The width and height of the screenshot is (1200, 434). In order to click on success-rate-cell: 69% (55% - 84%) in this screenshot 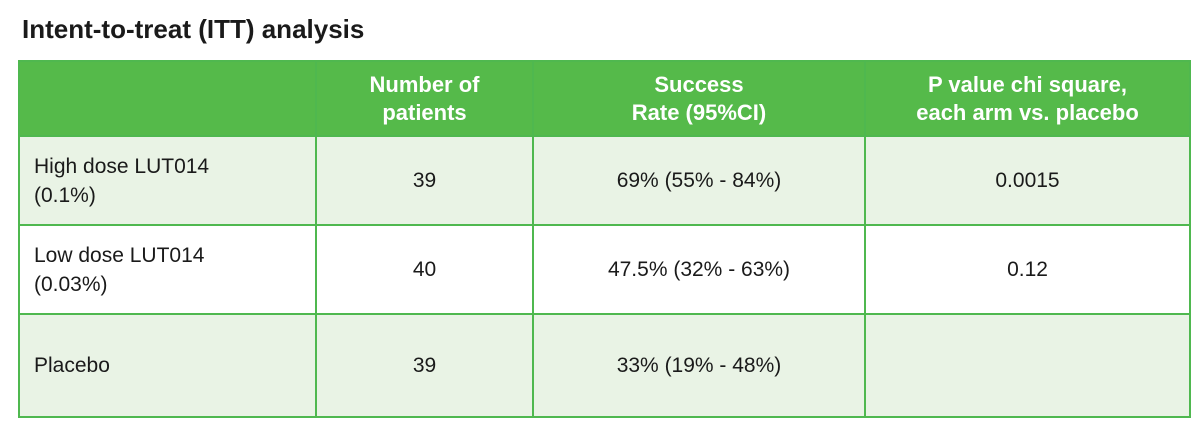, I will do `click(699, 180)`.